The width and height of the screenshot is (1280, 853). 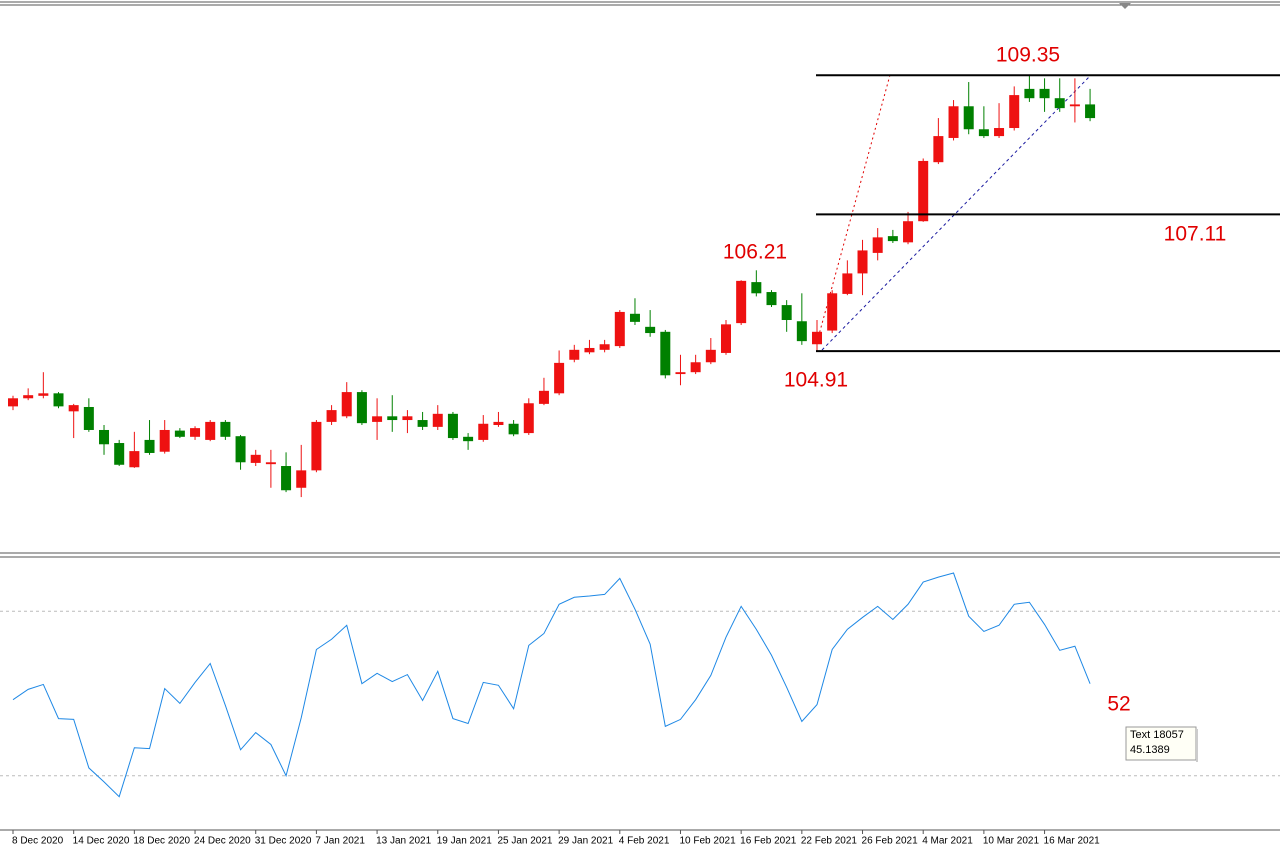 I want to click on x-tick-label: 4 Mar 2021, so click(x=947, y=841).